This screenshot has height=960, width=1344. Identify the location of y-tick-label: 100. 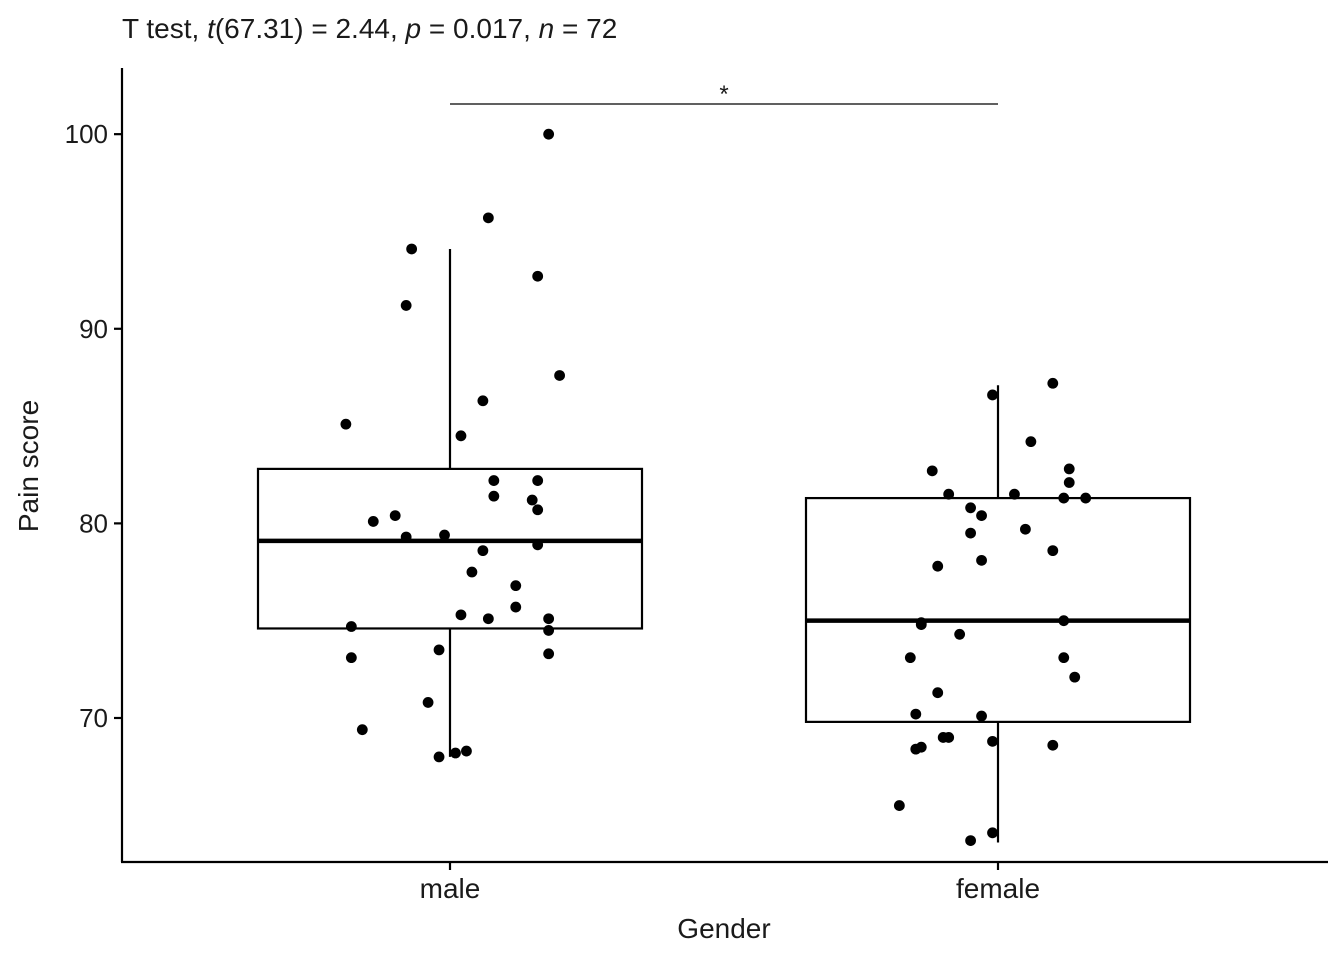
(86, 134).